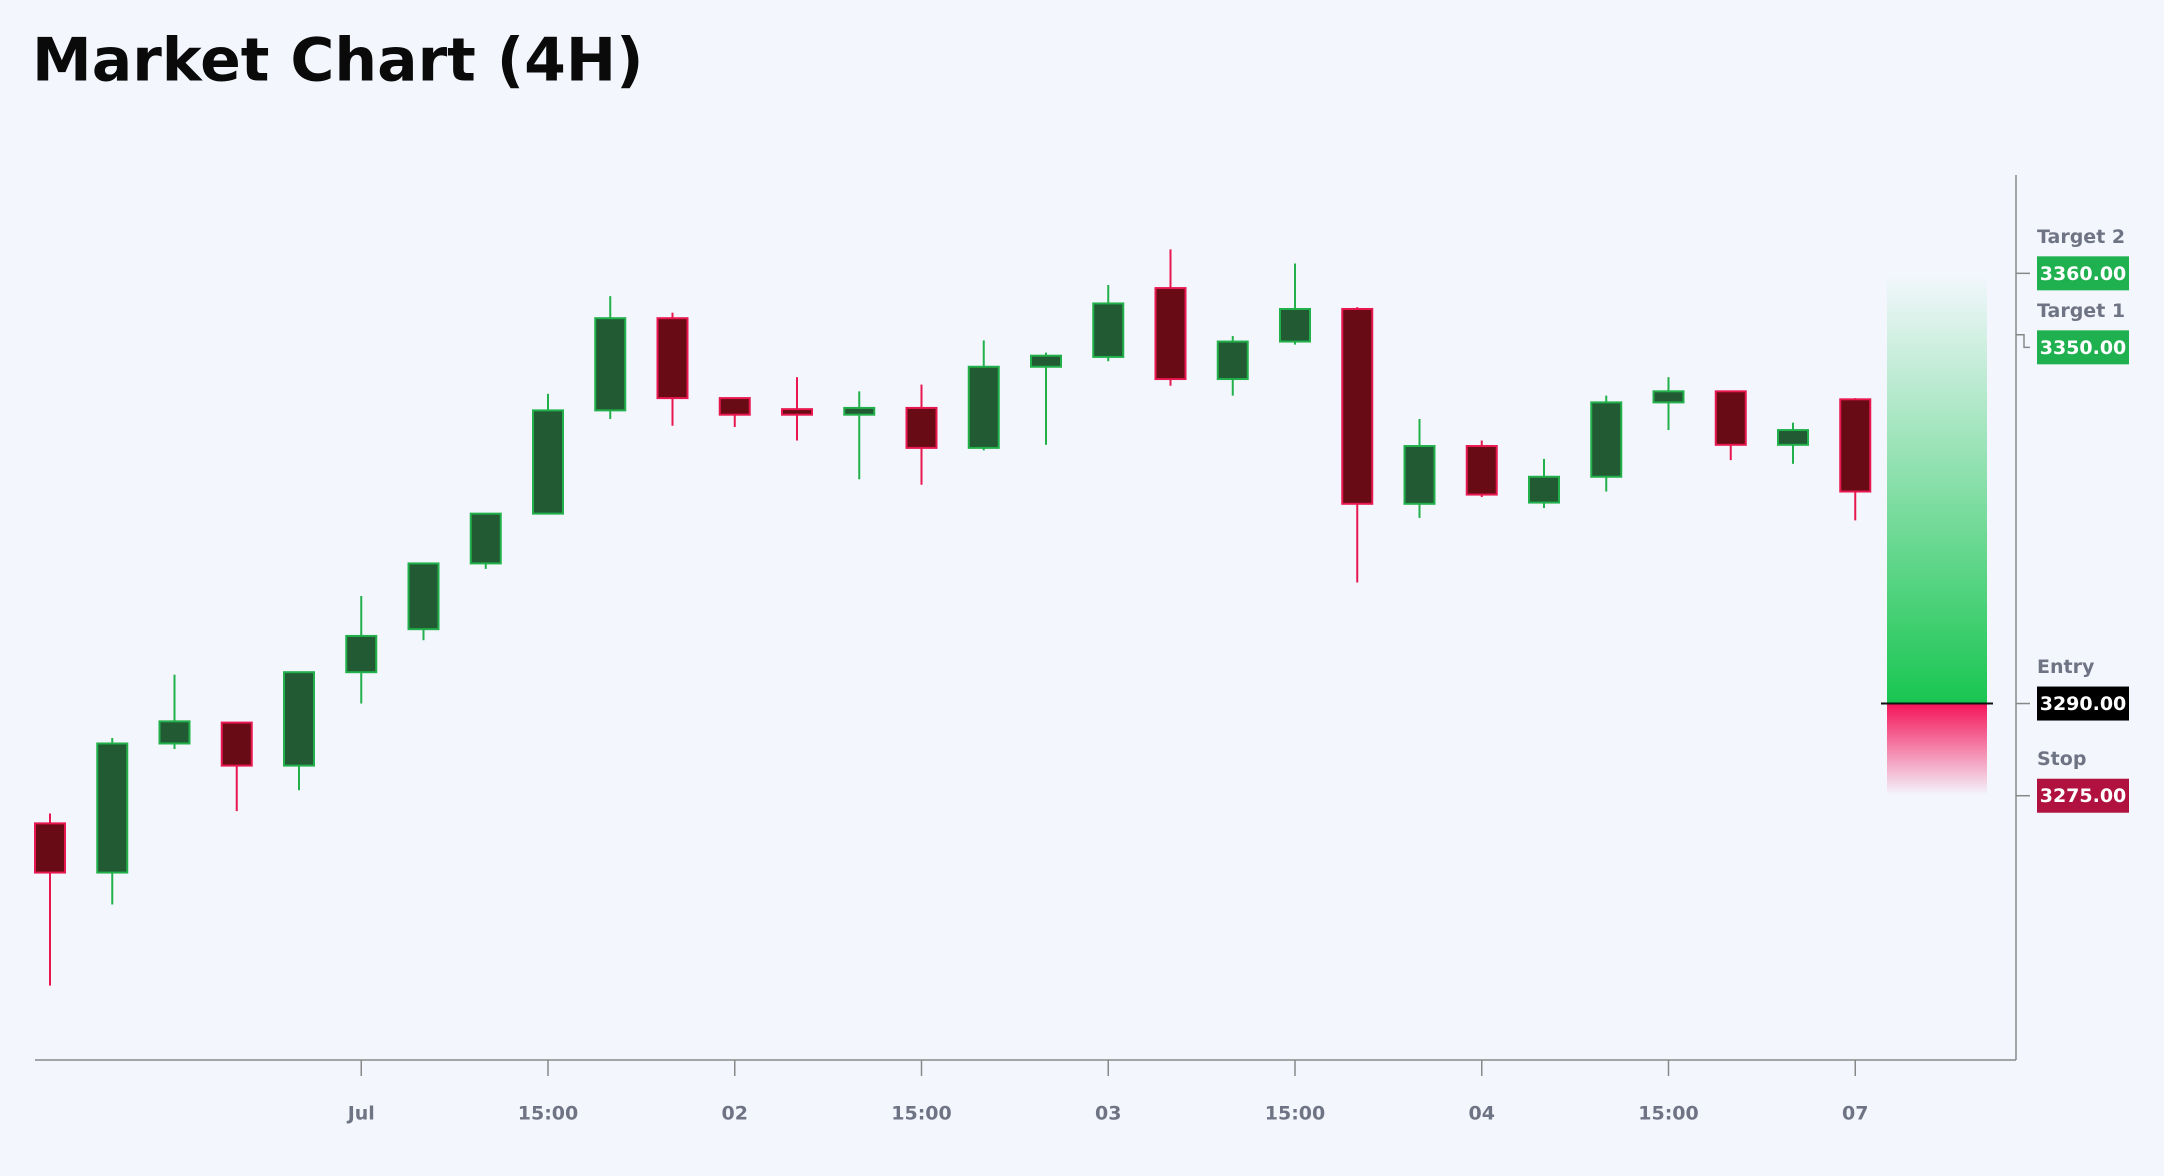 The image size is (2164, 1176). I want to click on profit-zone, so click(1937, 488).